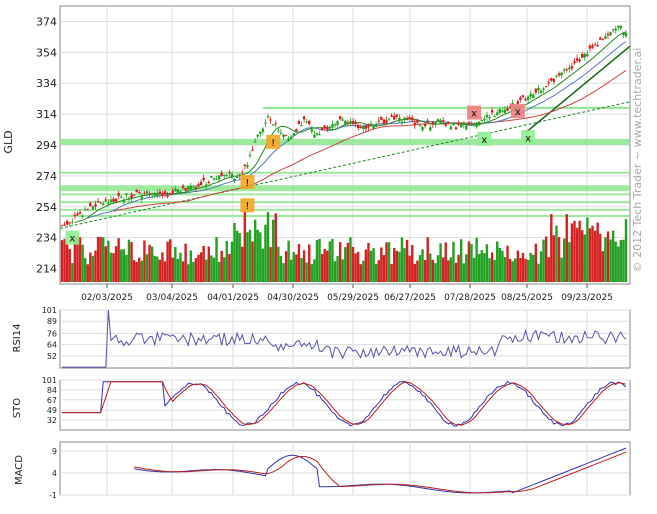 The height and width of the screenshot is (514, 657). What do you see at coordinates (233, 298) in the screenshot?
I see `x-tick-label: 04/01/2025` at bounding box center [233, 298].